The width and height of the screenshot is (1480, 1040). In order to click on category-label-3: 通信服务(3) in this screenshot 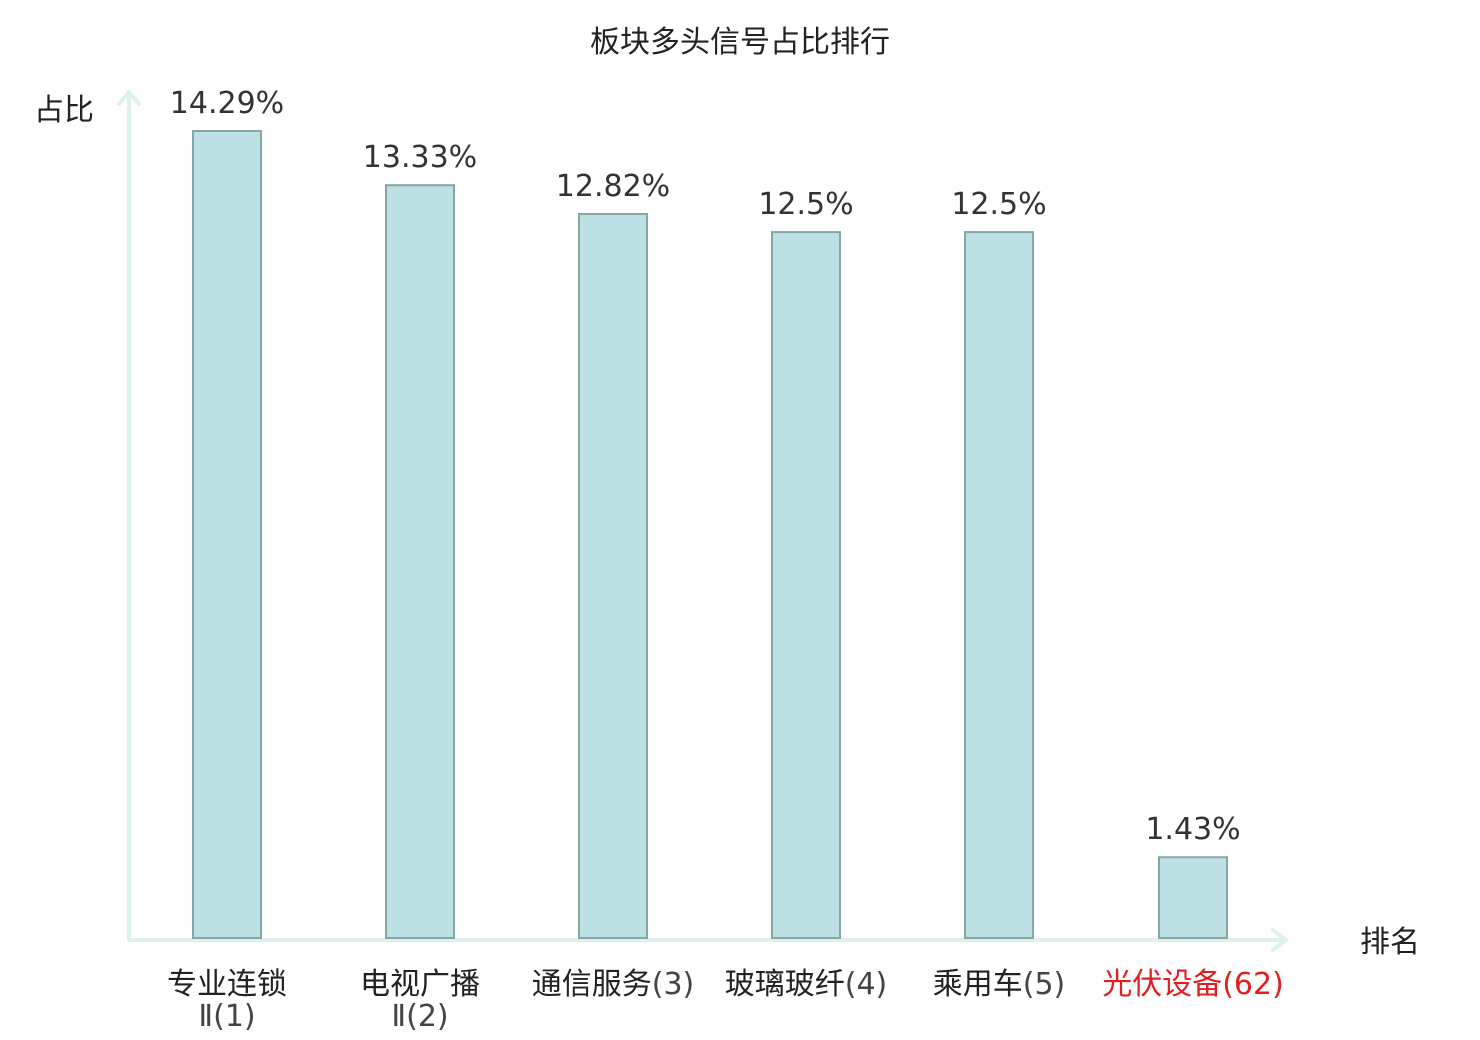, I will do `click(613, 984)`.